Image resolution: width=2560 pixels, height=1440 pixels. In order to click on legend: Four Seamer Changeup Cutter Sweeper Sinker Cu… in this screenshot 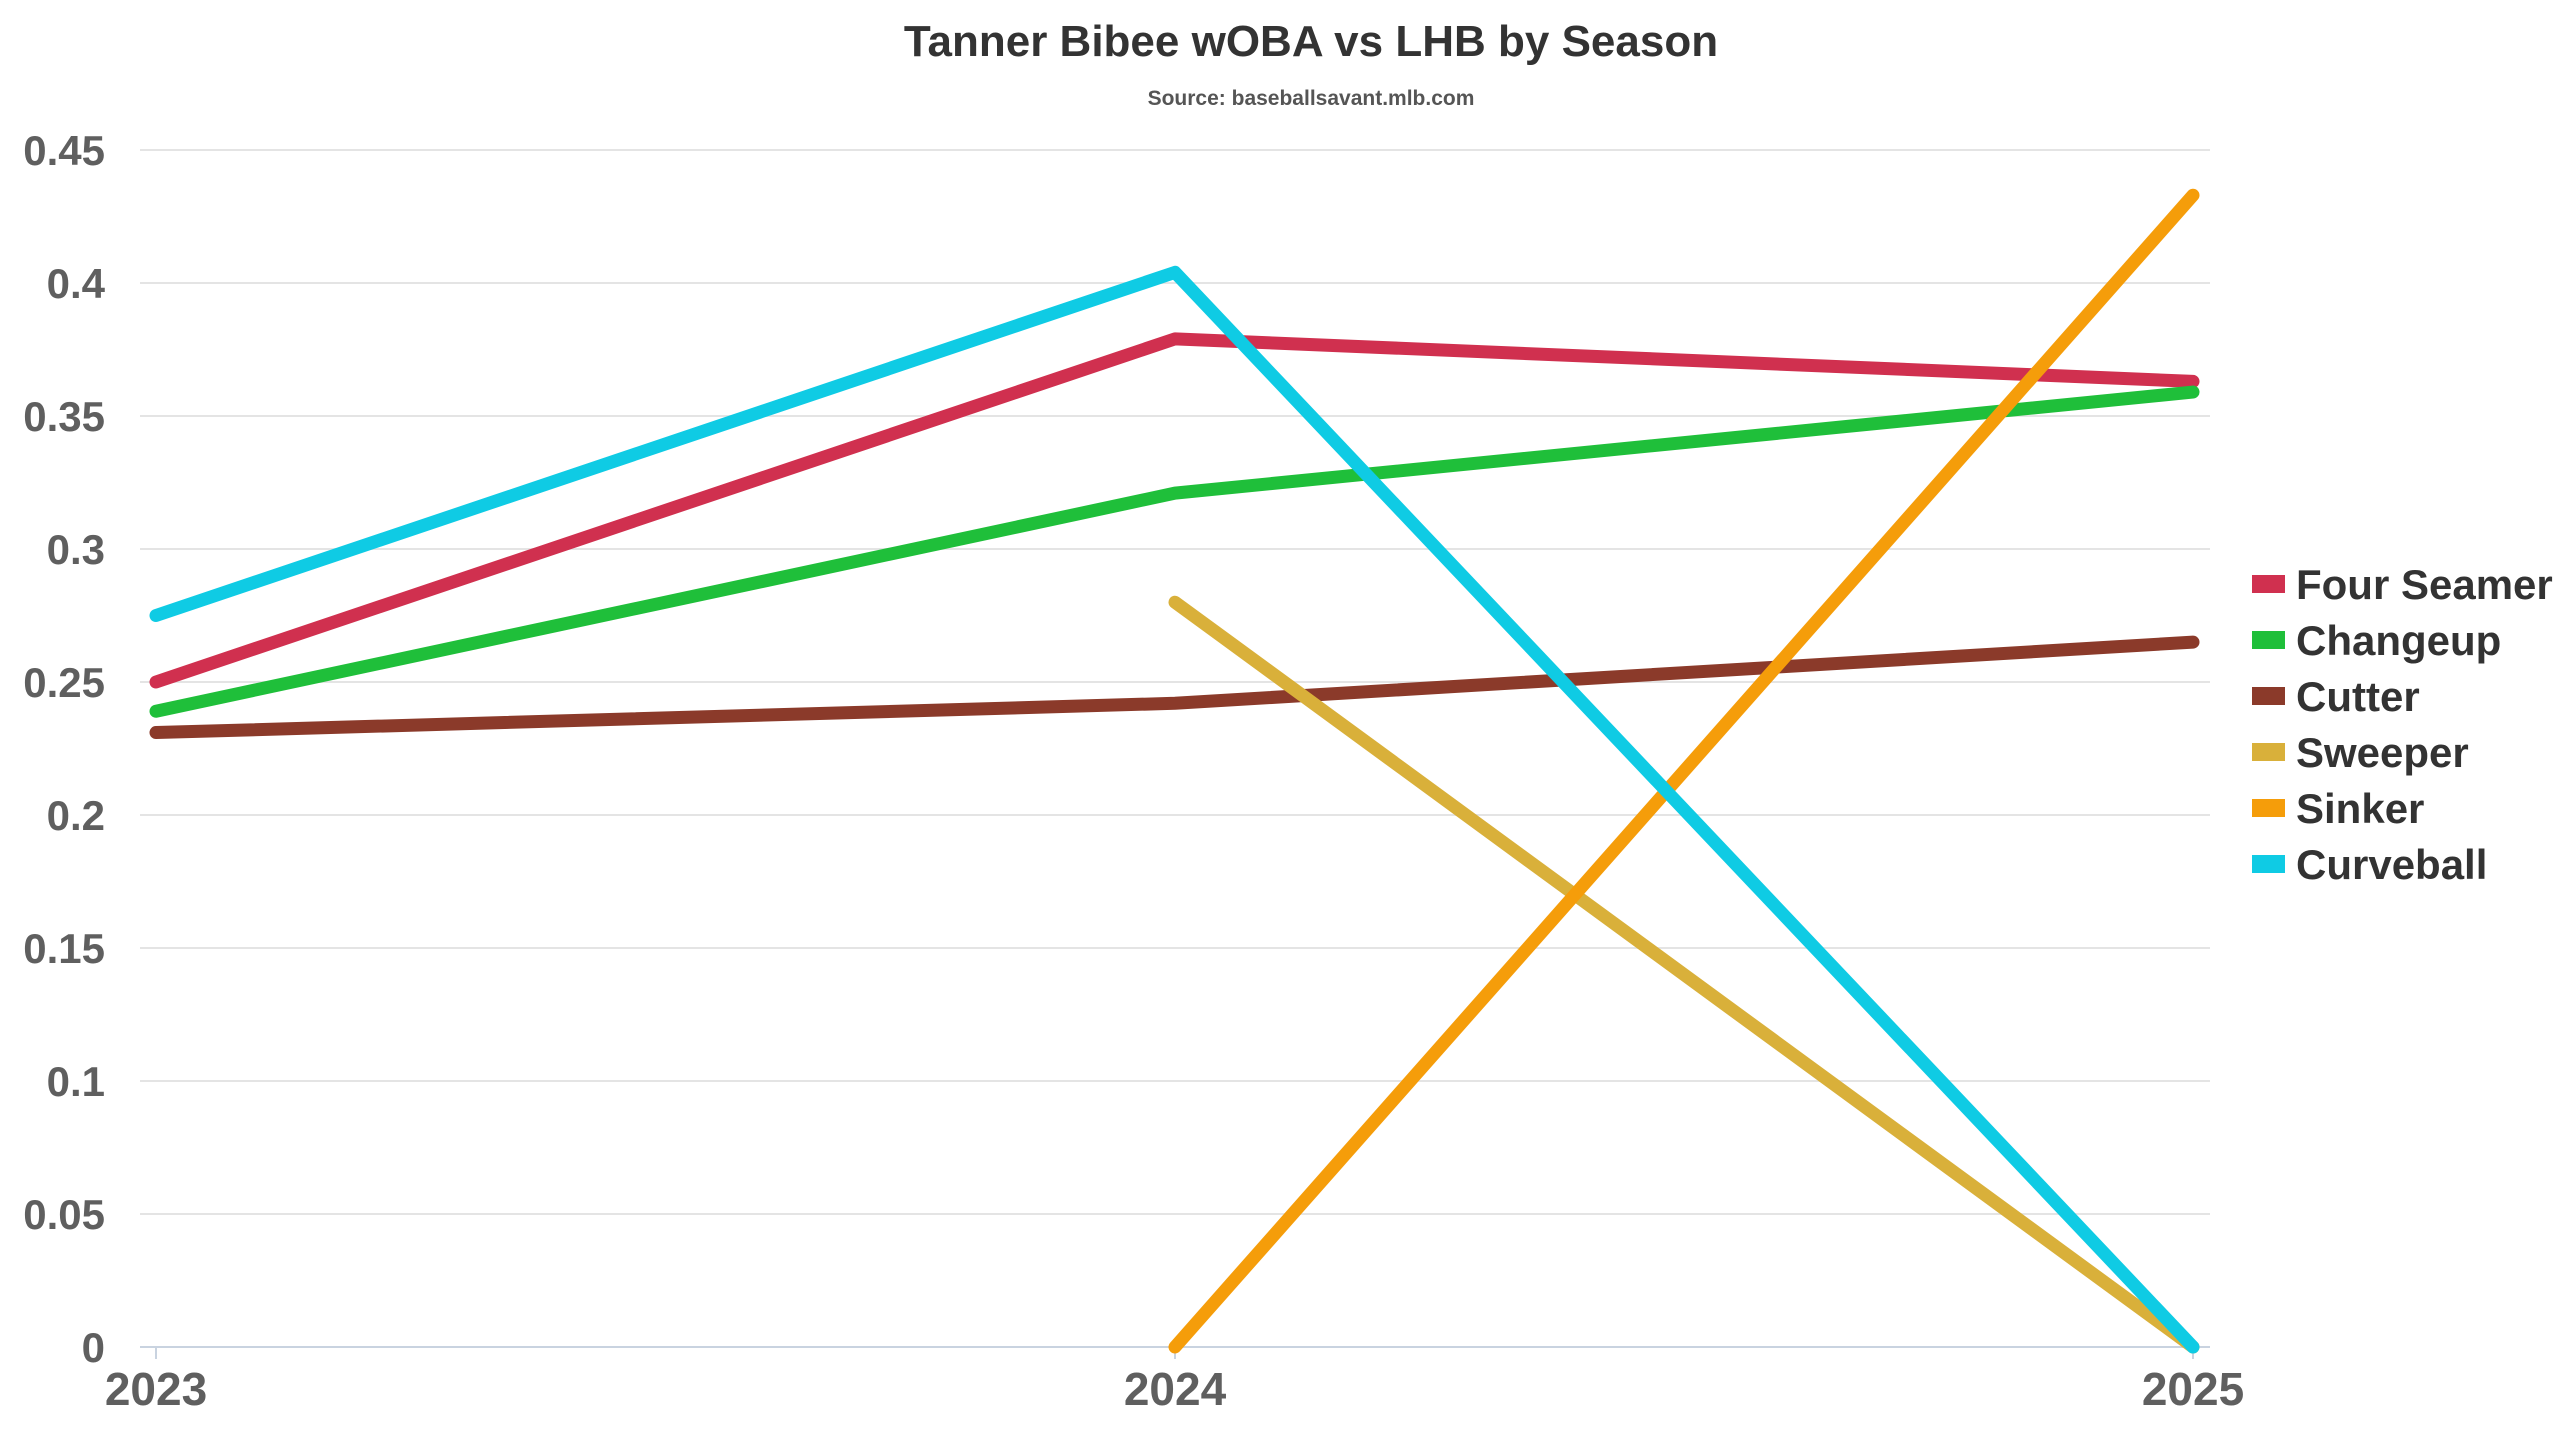, I will do `click(2402, 724)`.